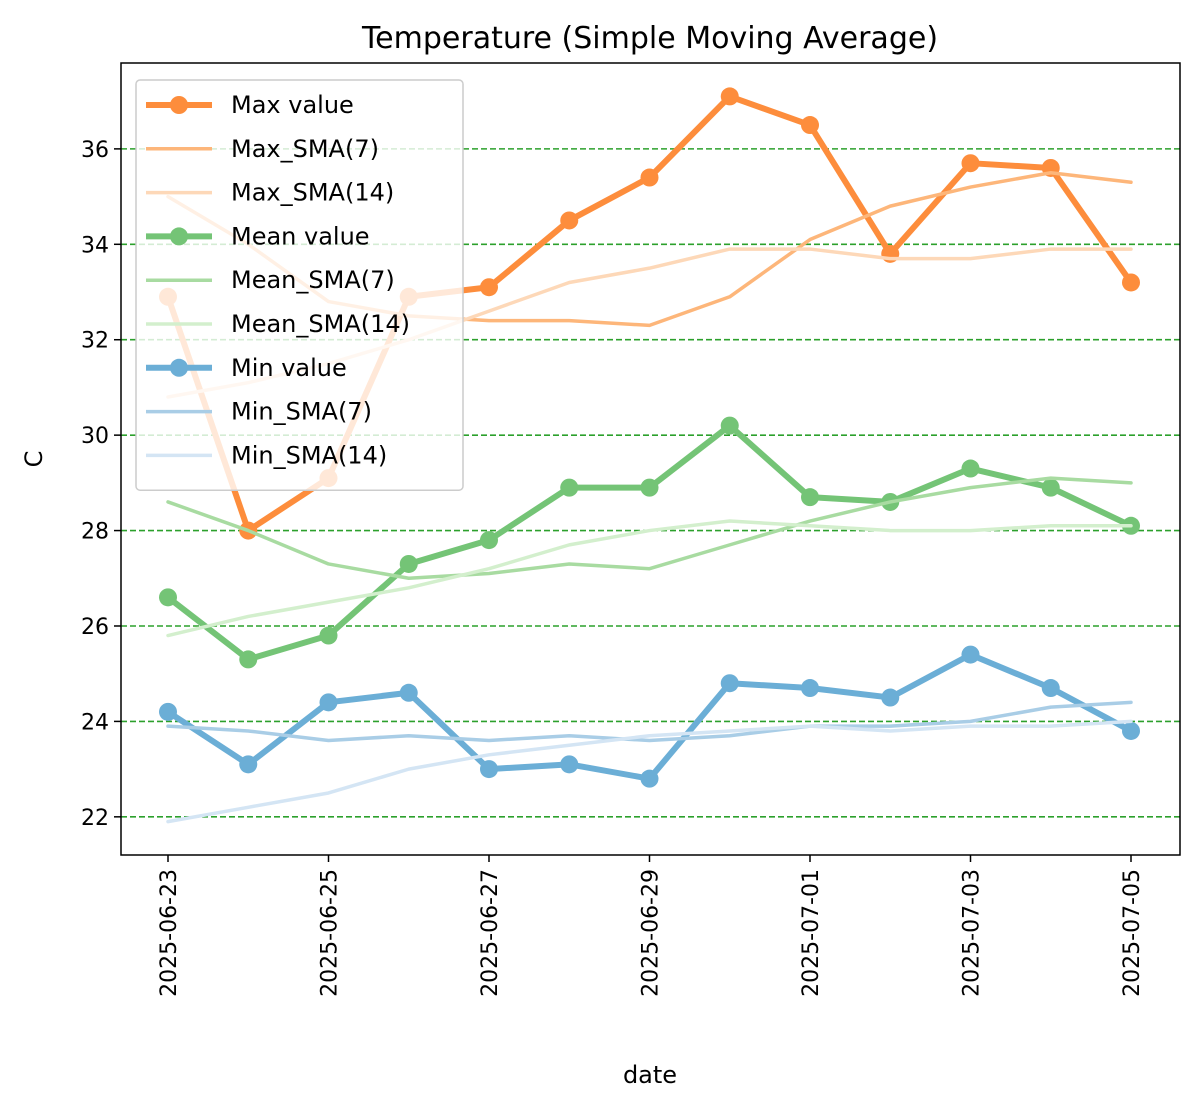  Describe the element at coordinates (1132, 933) in the screenshot. I see `x-tick-label: 2025-07-05` at that location.